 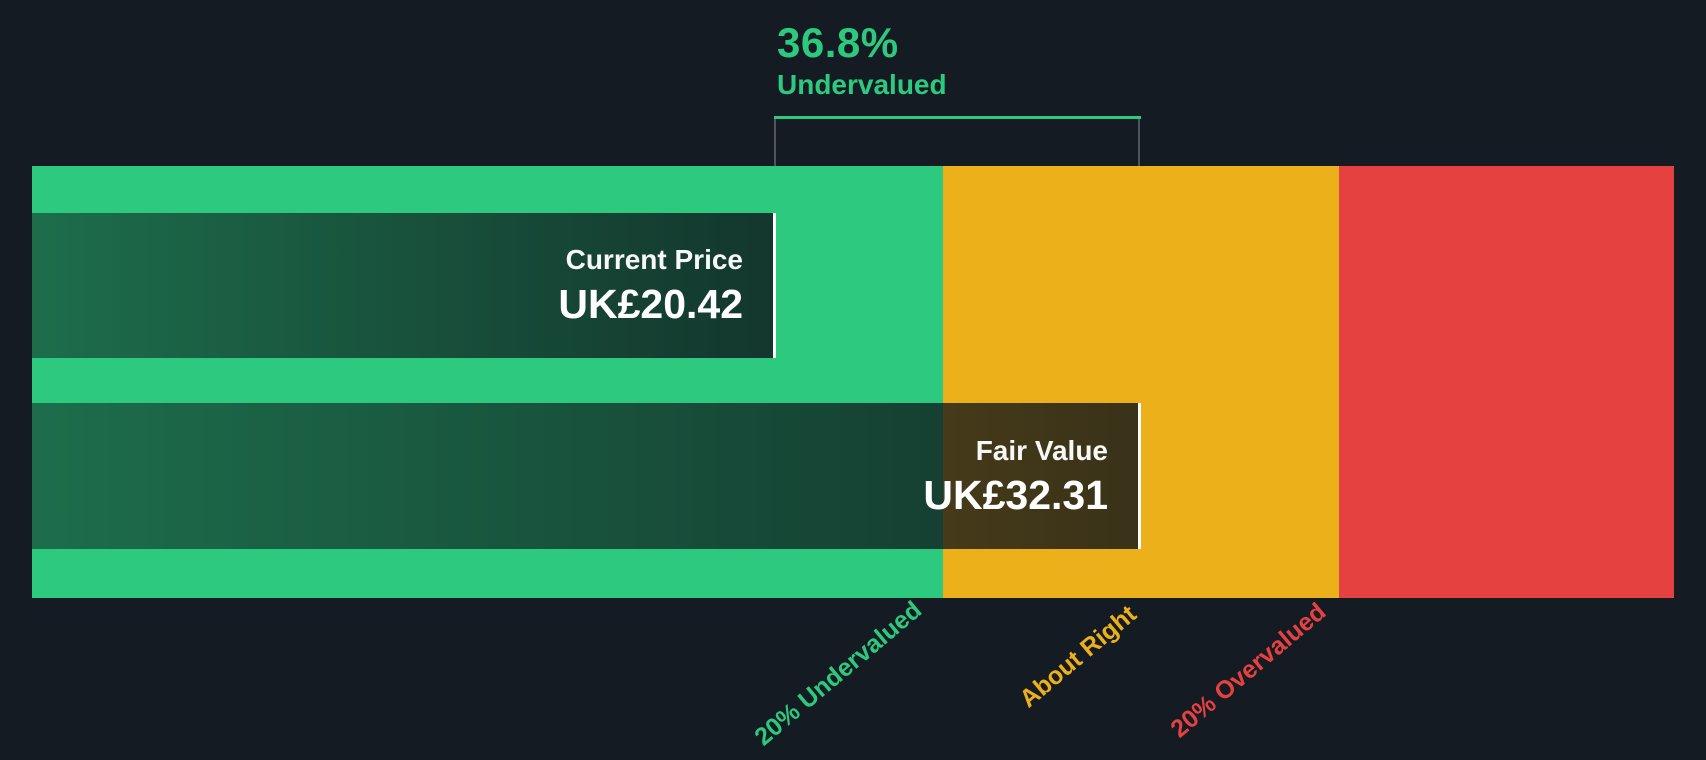 I want to click on fair-value-bar: Fair Value UK£32.31, so click(x=586, y=476).